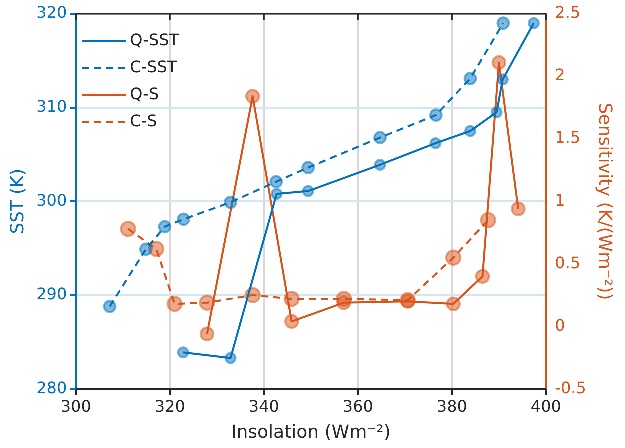 The image size is (625, 448). What do you see at coordinates (264, 406) in the screenshot?
I see `x-tick-label: 340` at bounding box center [264, 406].